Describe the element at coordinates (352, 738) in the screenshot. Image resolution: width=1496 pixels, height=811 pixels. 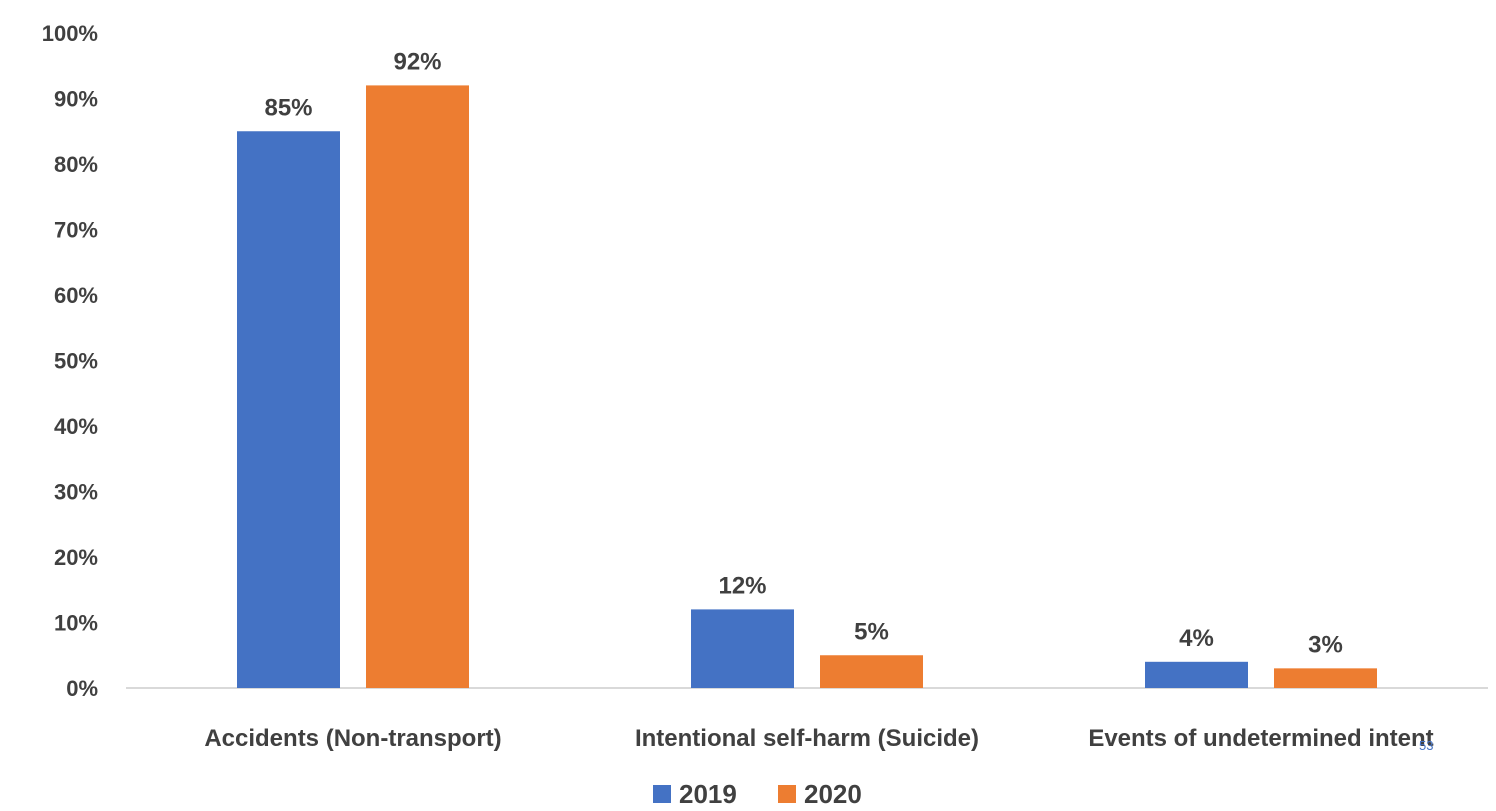
I see `category-label: Accidents (Non-transport)` at that location.